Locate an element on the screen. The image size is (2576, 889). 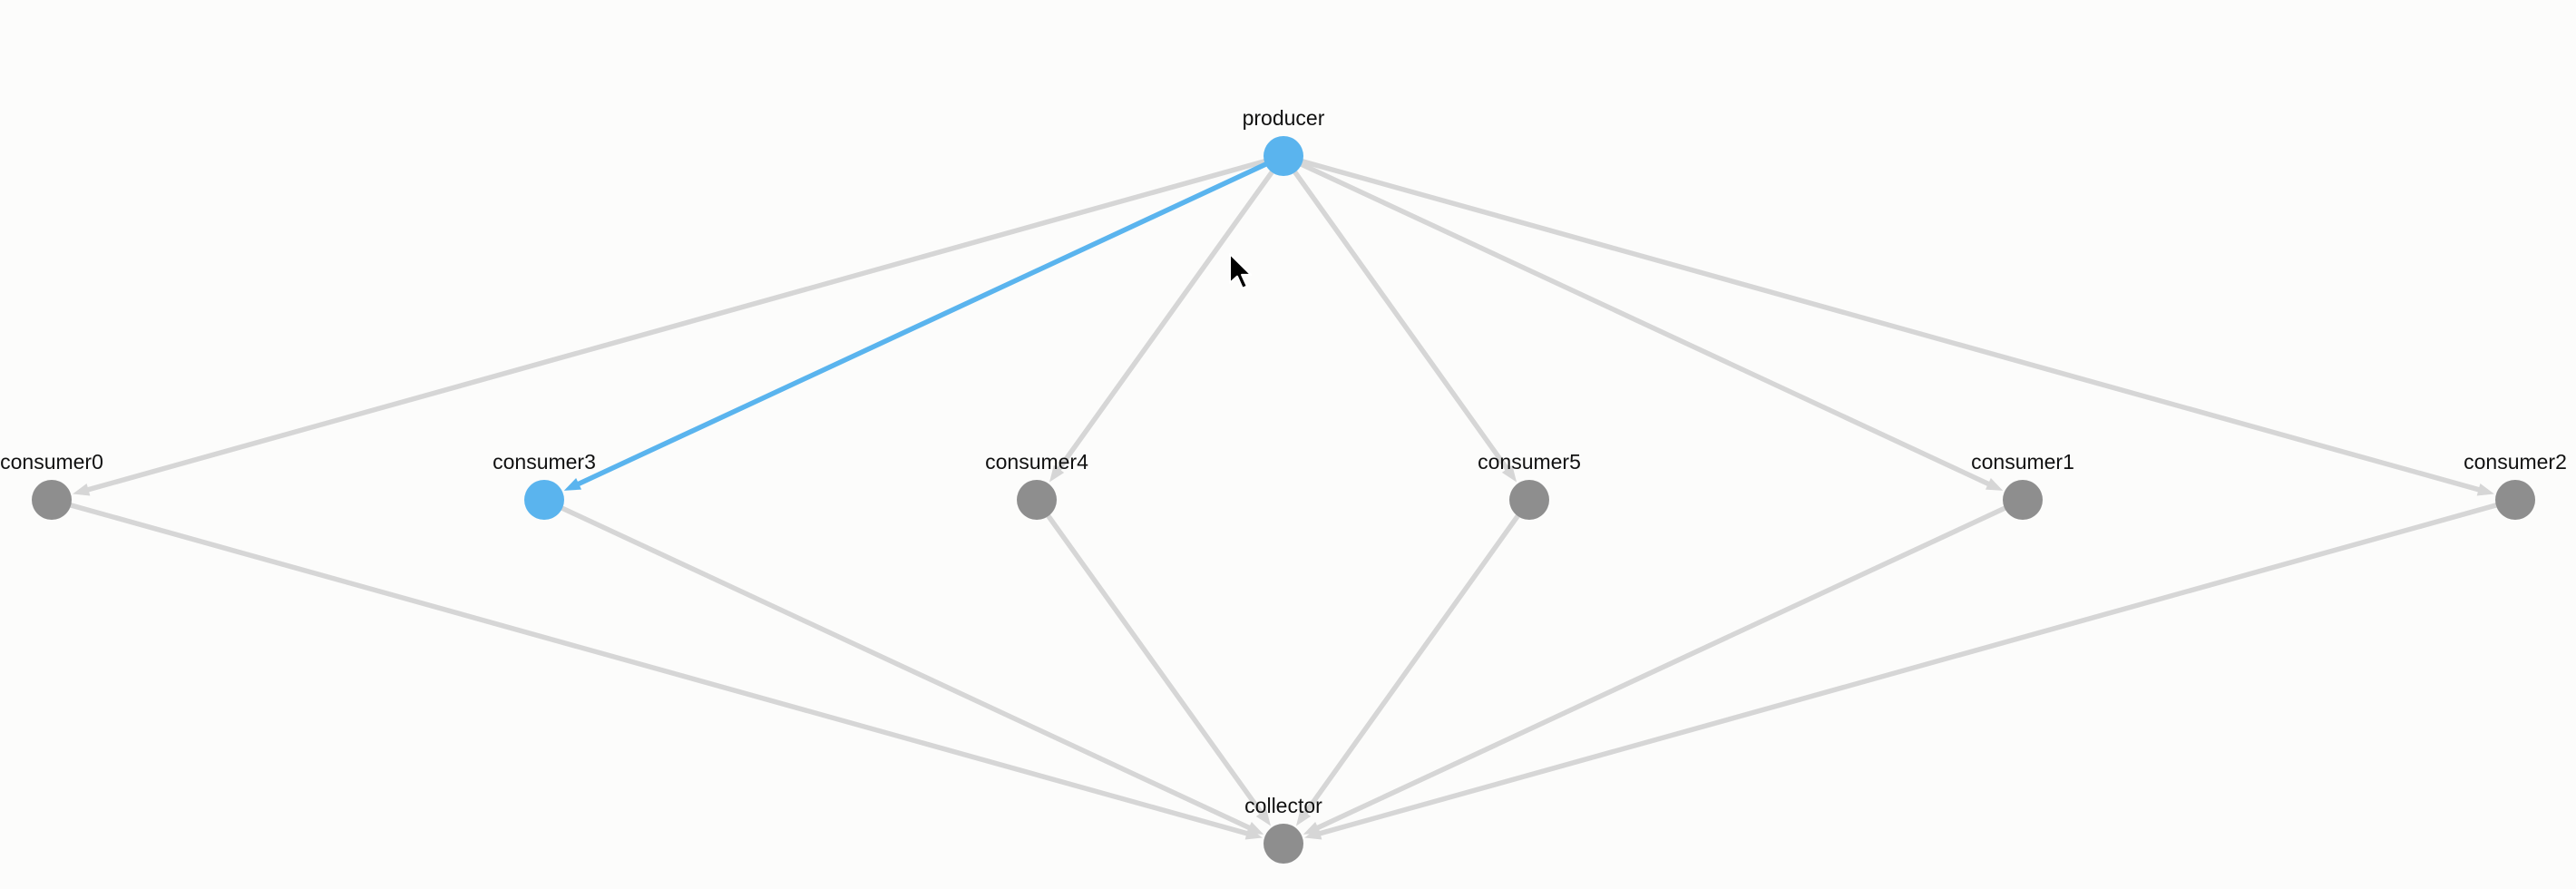
edge-consumer3-to-collector is located at coordinates (912, 670).